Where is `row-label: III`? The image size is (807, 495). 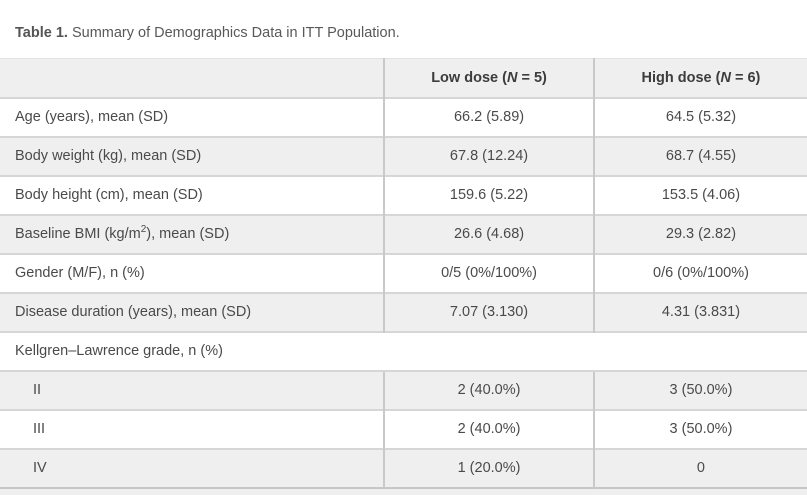 row-label: III is located at coordinates (192, 428).